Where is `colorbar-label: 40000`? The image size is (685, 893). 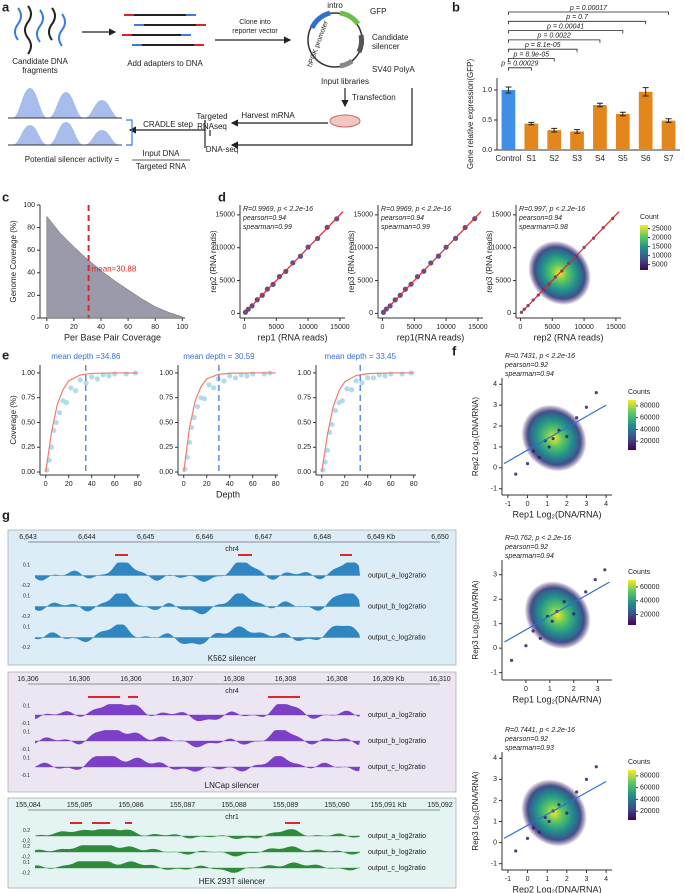
colorbar-label: 40000 is located at coordinates (650, 429).